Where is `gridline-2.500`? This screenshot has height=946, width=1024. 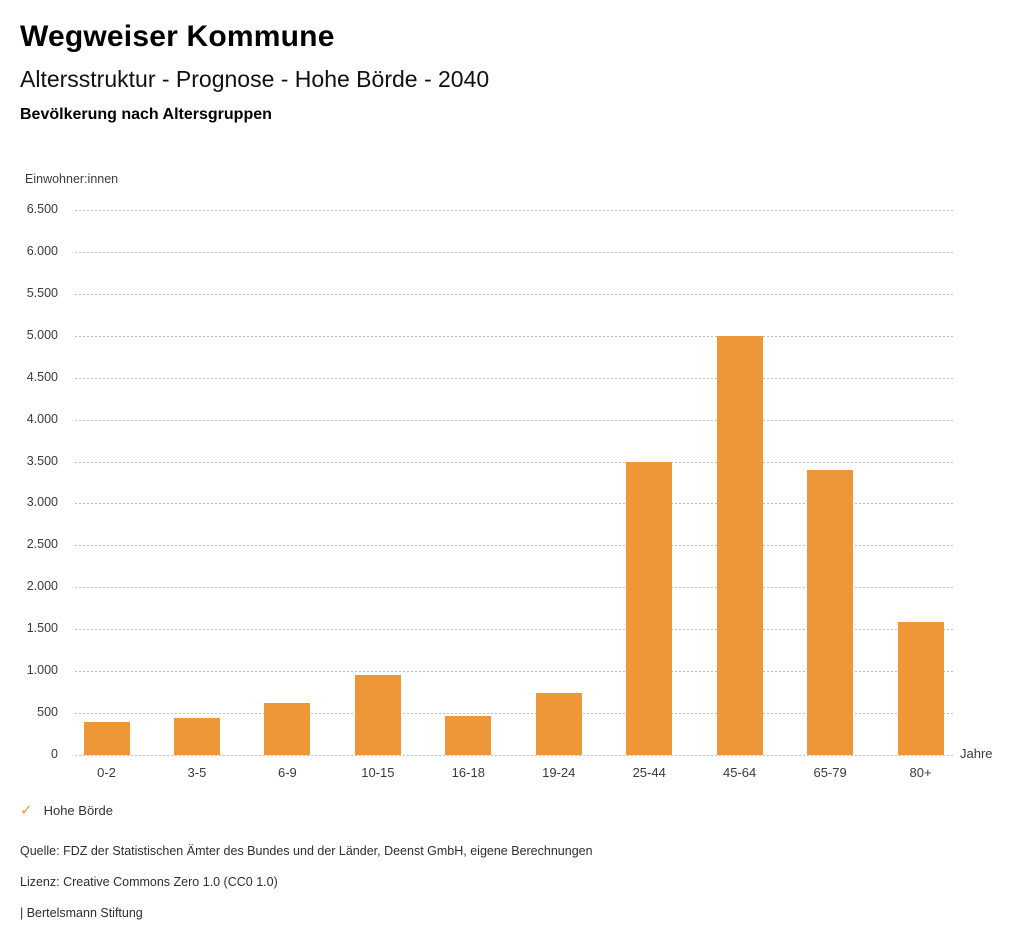
gridline-2.500 is located at coordinates (515, 546).